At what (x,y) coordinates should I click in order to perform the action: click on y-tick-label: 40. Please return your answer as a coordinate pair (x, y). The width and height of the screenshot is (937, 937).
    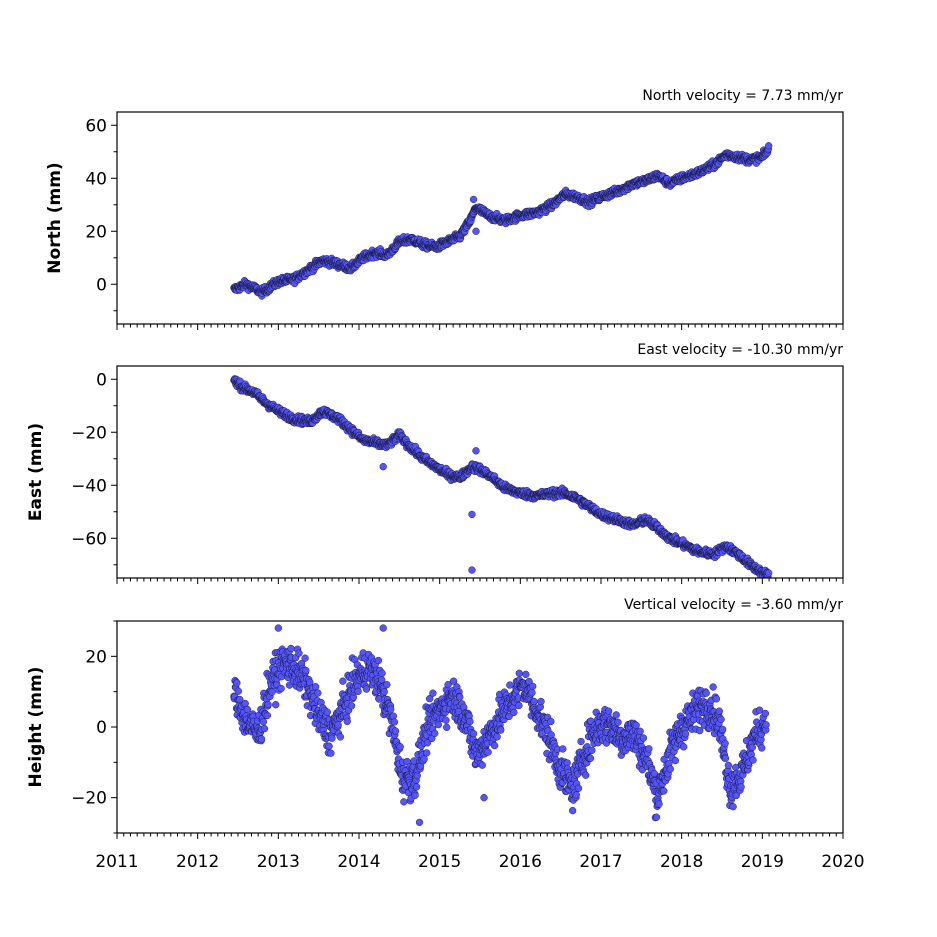
    Looking at the image, I should click on (96, 179).